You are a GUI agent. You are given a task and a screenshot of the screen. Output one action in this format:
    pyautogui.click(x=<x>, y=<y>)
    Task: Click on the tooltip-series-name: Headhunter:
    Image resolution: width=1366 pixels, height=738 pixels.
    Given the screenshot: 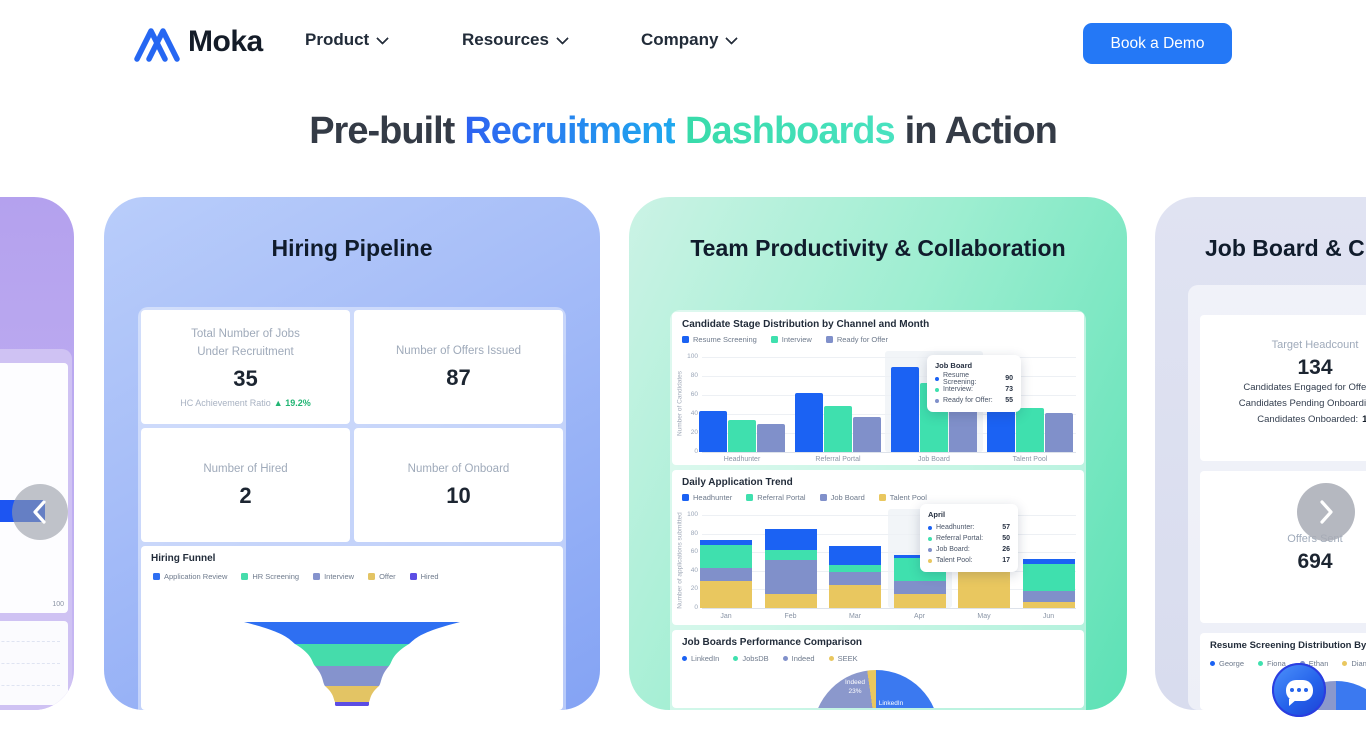 What is the action you would take?
    pyautogui.click(x=955, y=527)
    